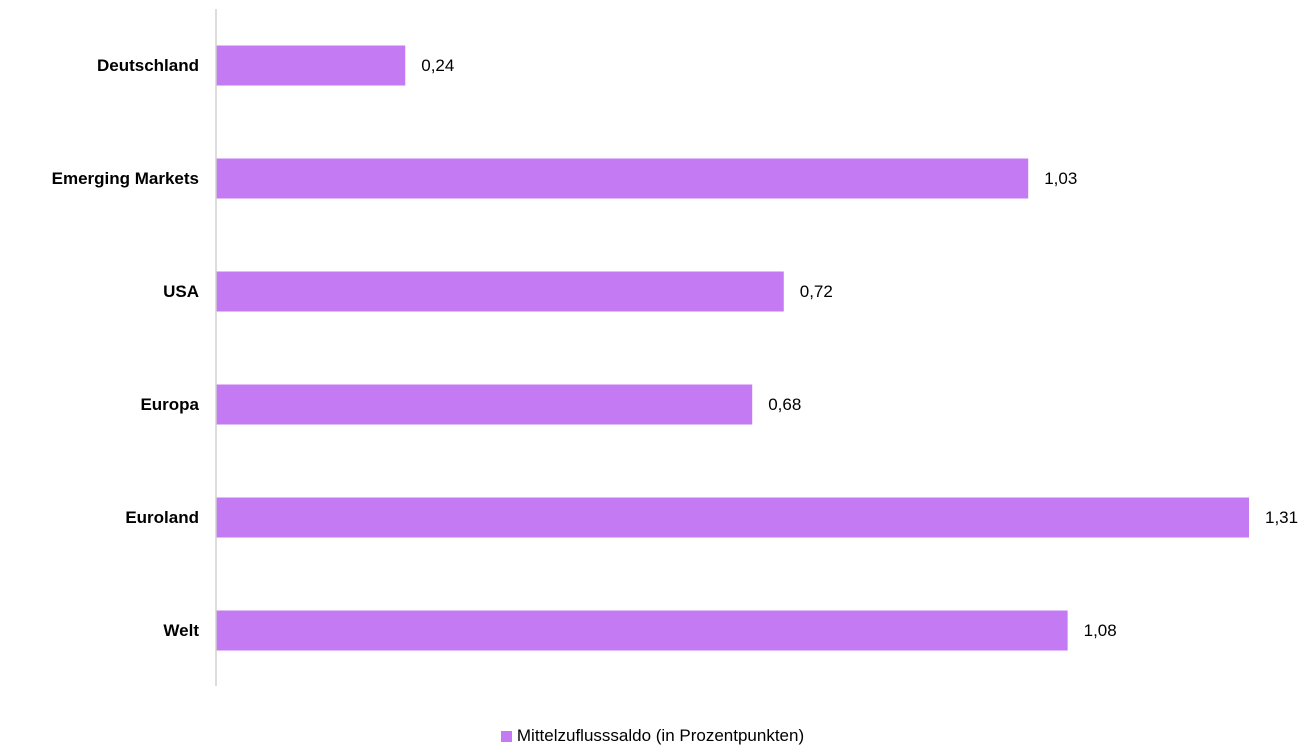  Describe the element at coordinates (437, 65) in the screenshot. I see `value-label-deutschland: 0,24` at that location.